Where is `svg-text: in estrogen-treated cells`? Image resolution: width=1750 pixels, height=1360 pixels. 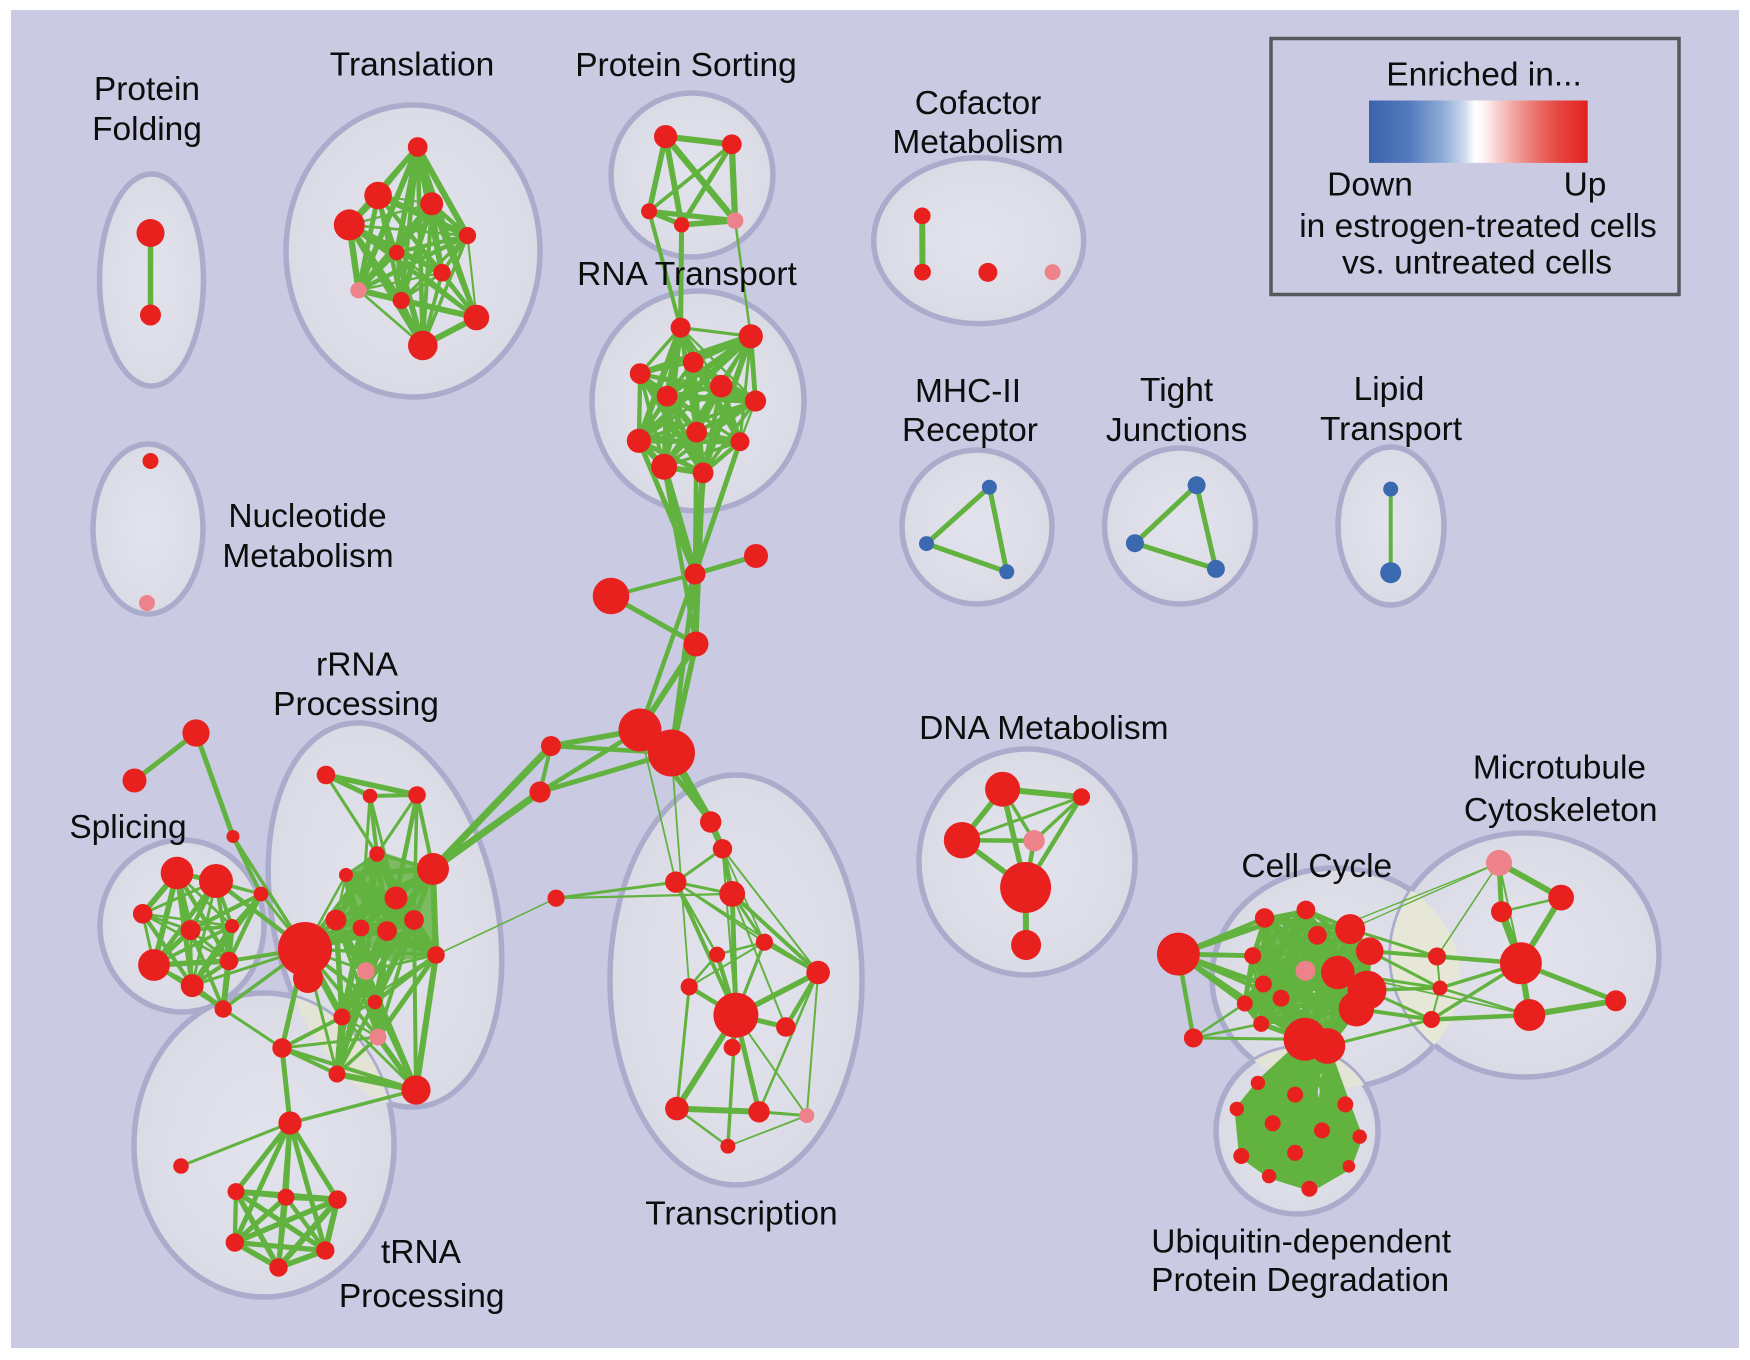
svg-text: in estrogen-treated cells is located at coordinates (1478, 226).